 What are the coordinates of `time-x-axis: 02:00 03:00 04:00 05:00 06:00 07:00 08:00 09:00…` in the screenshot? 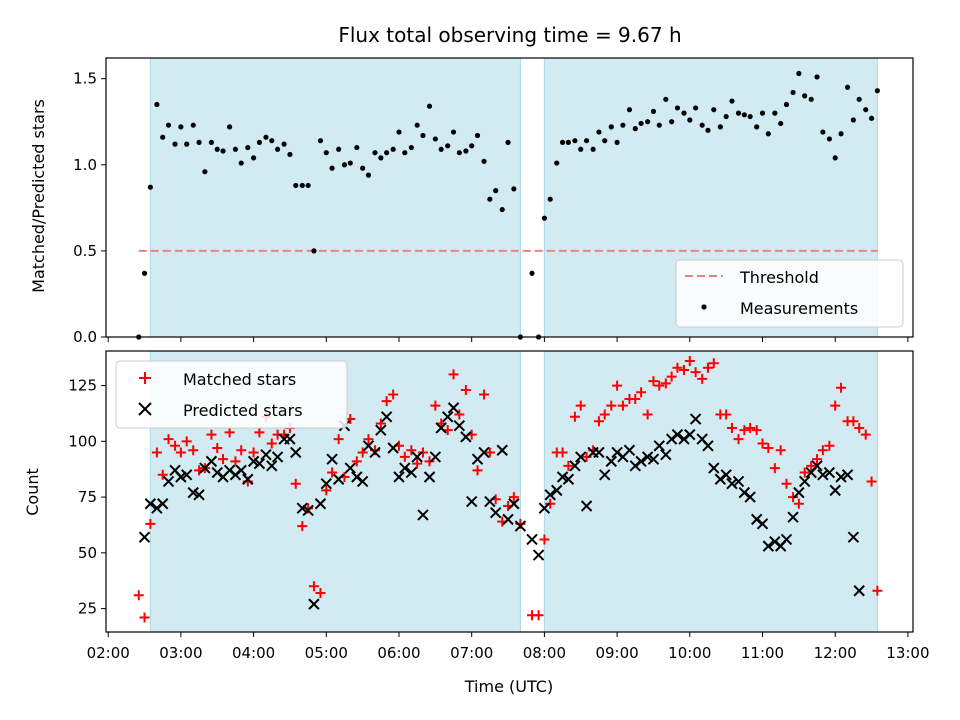 It's located at (508, 647).